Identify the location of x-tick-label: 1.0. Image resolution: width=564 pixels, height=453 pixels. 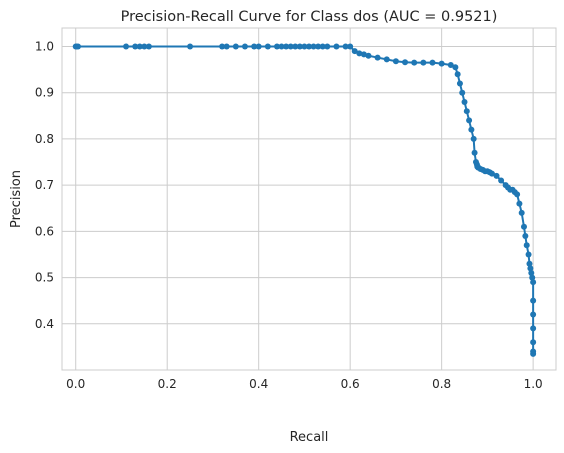
(533, 384).